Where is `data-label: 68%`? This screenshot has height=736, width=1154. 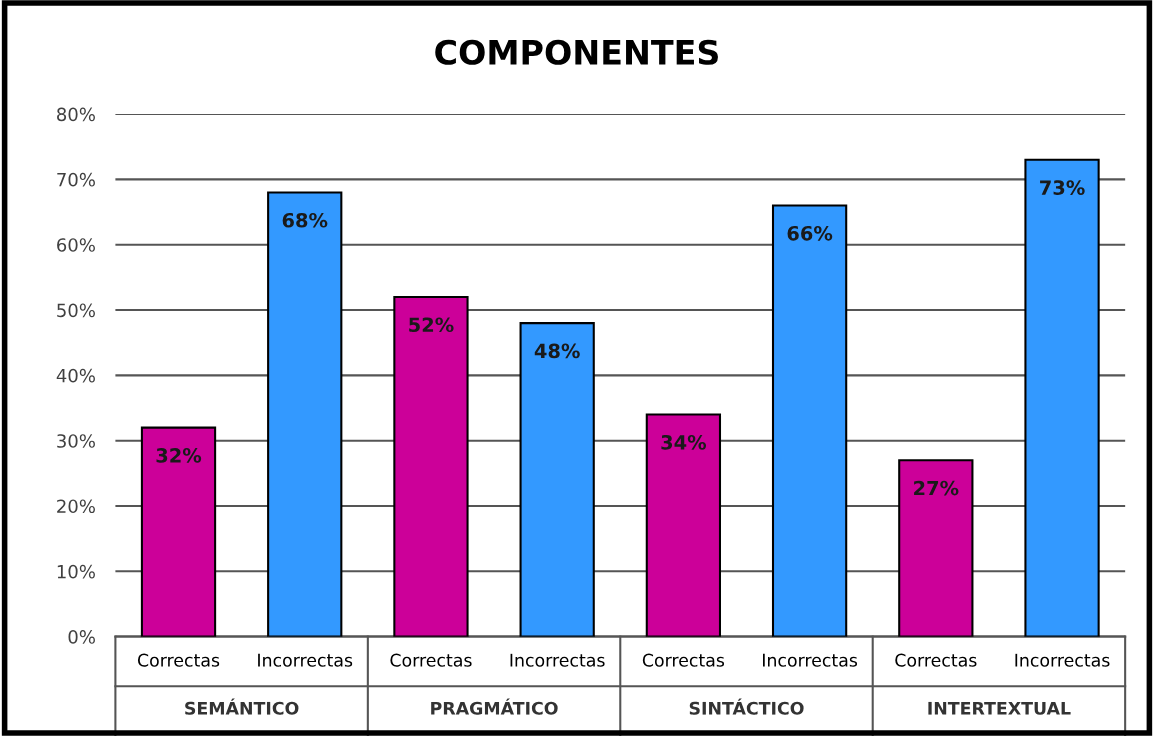
data-label: 68% is located at coordinates (305, 220).